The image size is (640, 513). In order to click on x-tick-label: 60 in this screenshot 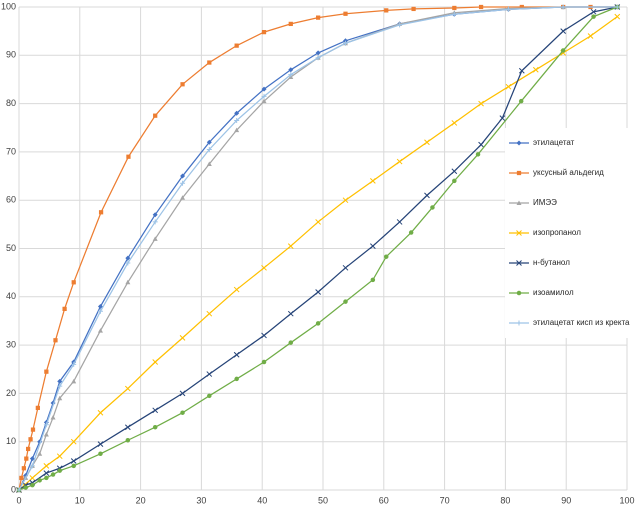, I will do `click(384, 500)`.